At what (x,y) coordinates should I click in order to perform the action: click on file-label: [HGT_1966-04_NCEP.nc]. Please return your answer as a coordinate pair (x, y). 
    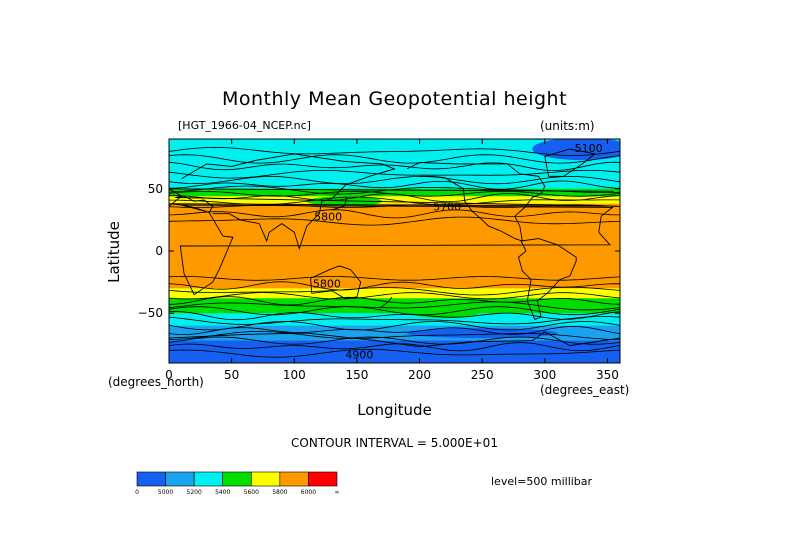
    Looking at the image, I should click on (244, 125).